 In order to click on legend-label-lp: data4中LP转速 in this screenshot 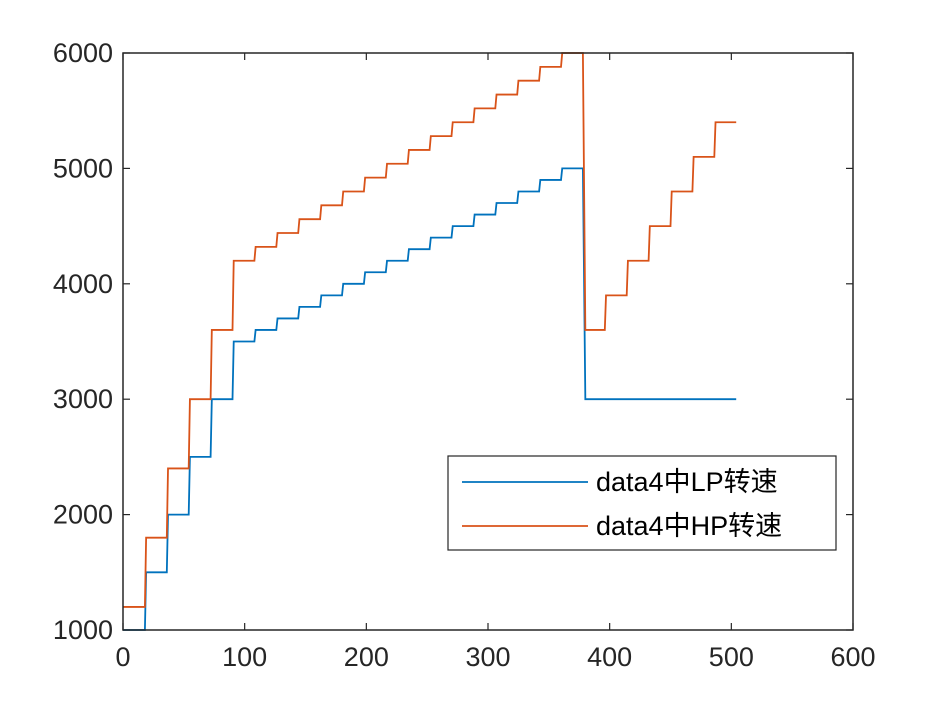, I will do `click(687, 482)`.